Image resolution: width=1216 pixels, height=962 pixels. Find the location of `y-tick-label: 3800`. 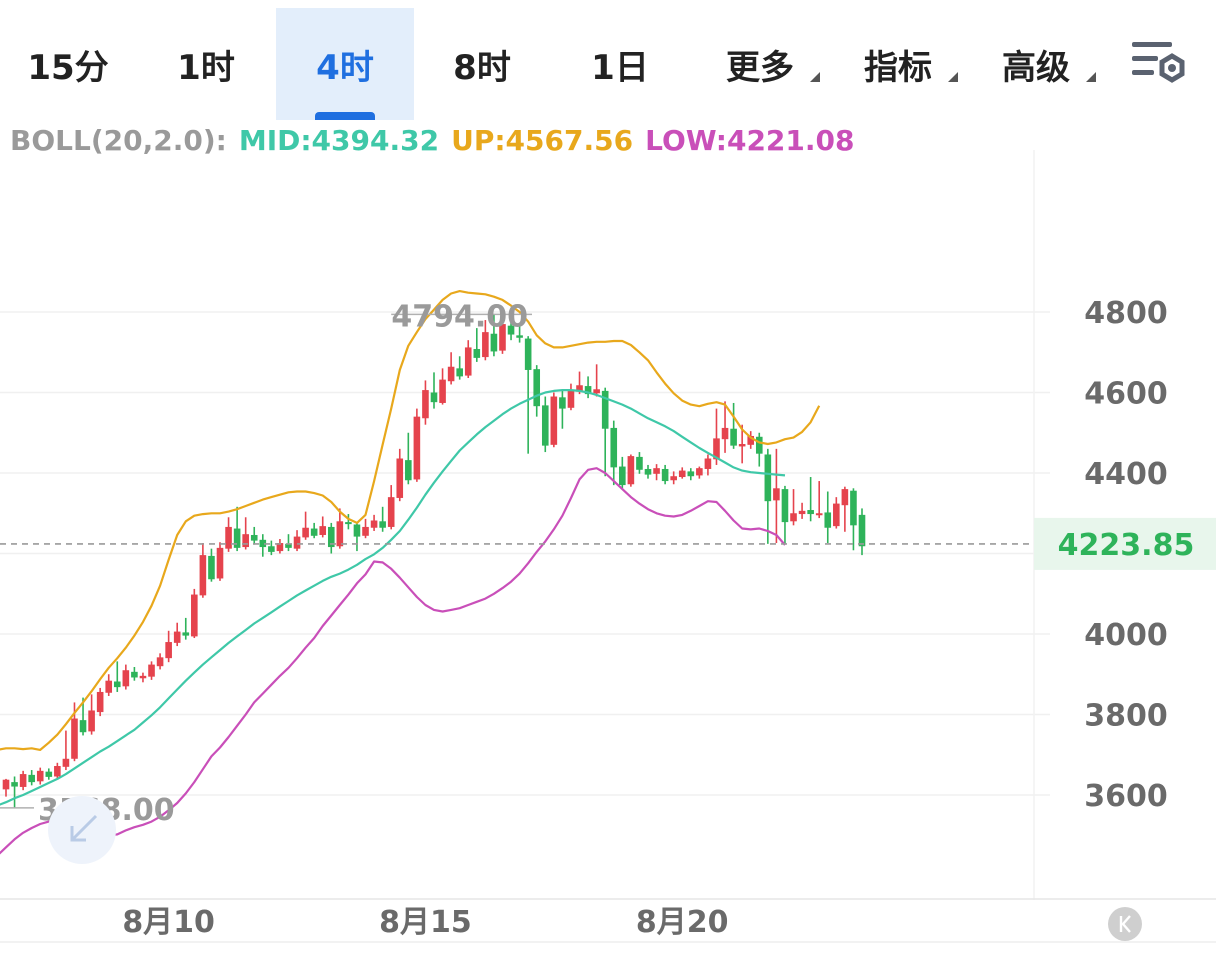

y-tick-label: 3800 is located at coordinates (1126, 716).